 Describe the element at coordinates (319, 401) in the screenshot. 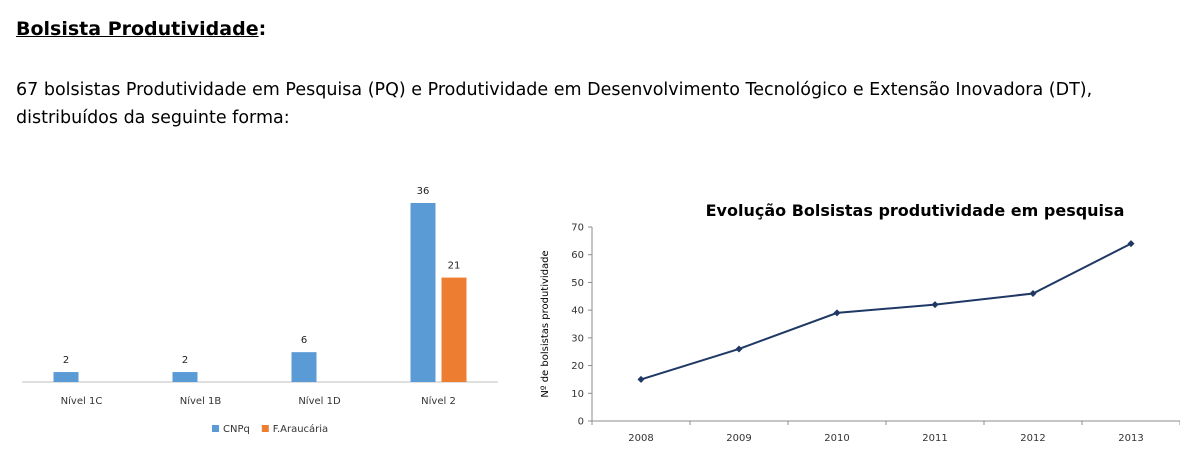

I see `bar-category-label: Nível 1D` at that location.